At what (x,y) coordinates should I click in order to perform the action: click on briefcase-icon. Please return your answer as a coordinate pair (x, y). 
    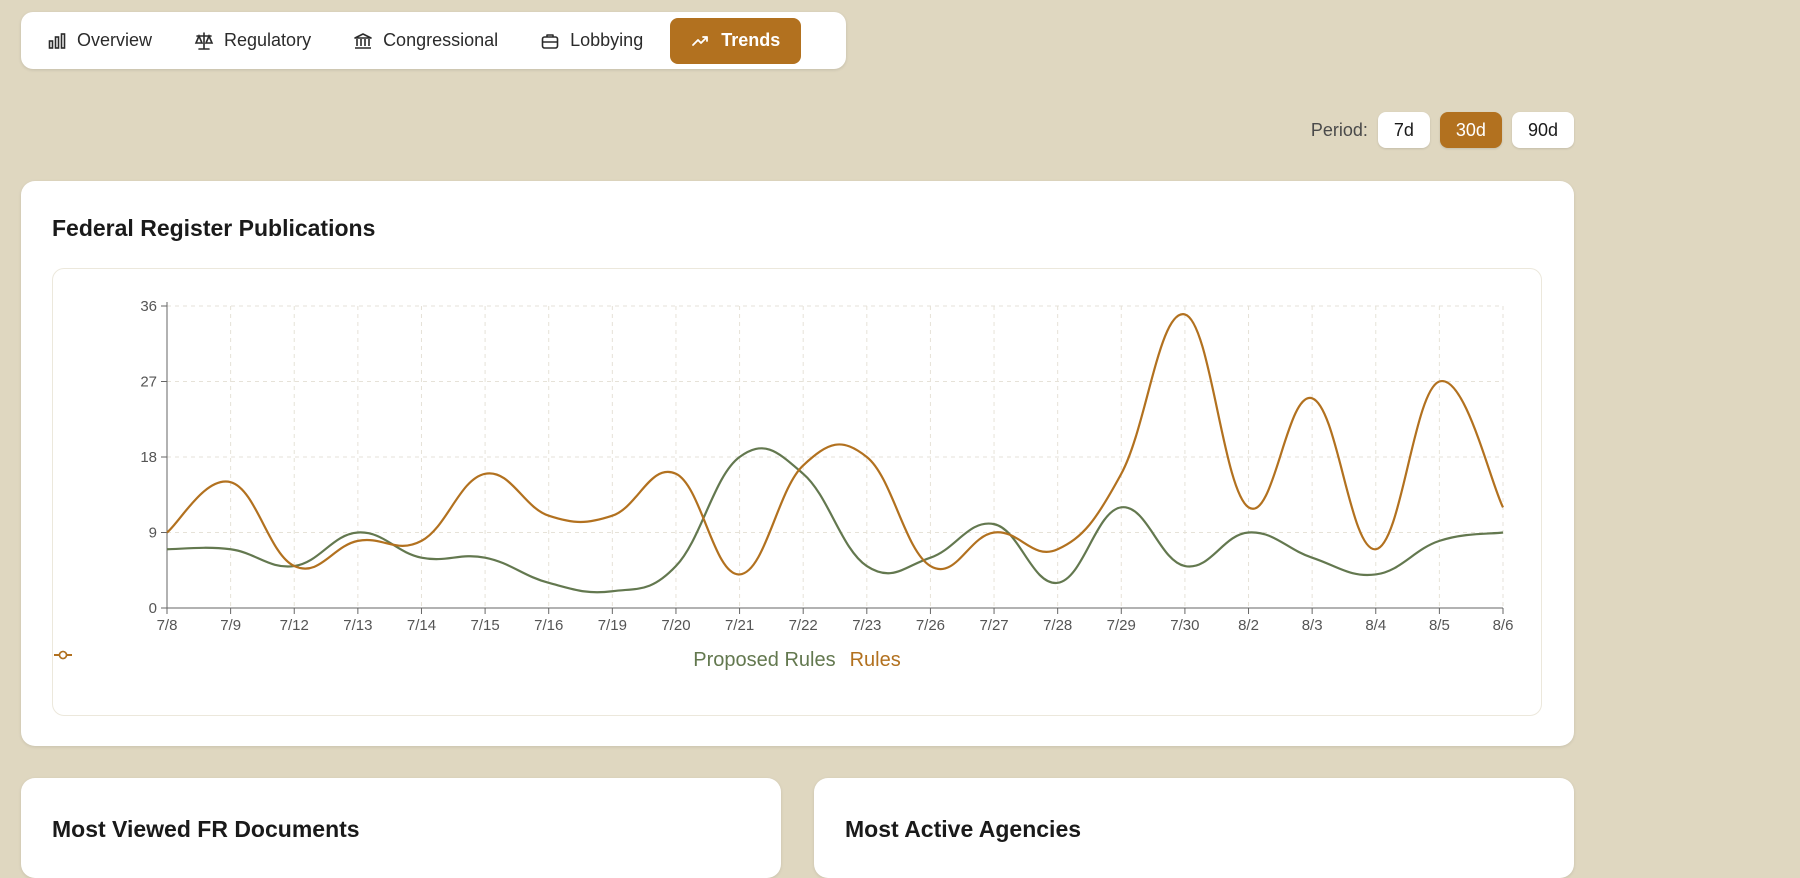
    Looking at the image, I should click on (550, 41).